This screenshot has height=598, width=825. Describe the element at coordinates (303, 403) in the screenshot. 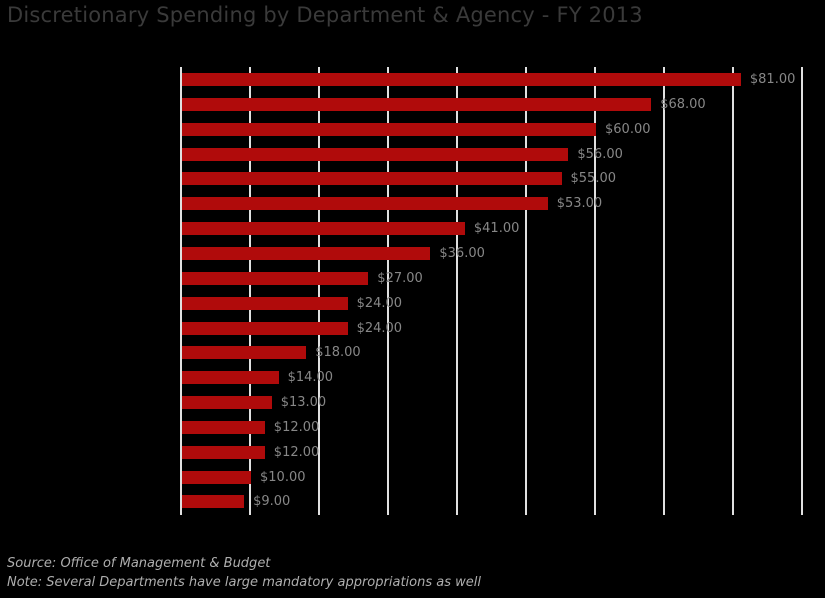

I see `bar-value-label: $13.00` at that location.